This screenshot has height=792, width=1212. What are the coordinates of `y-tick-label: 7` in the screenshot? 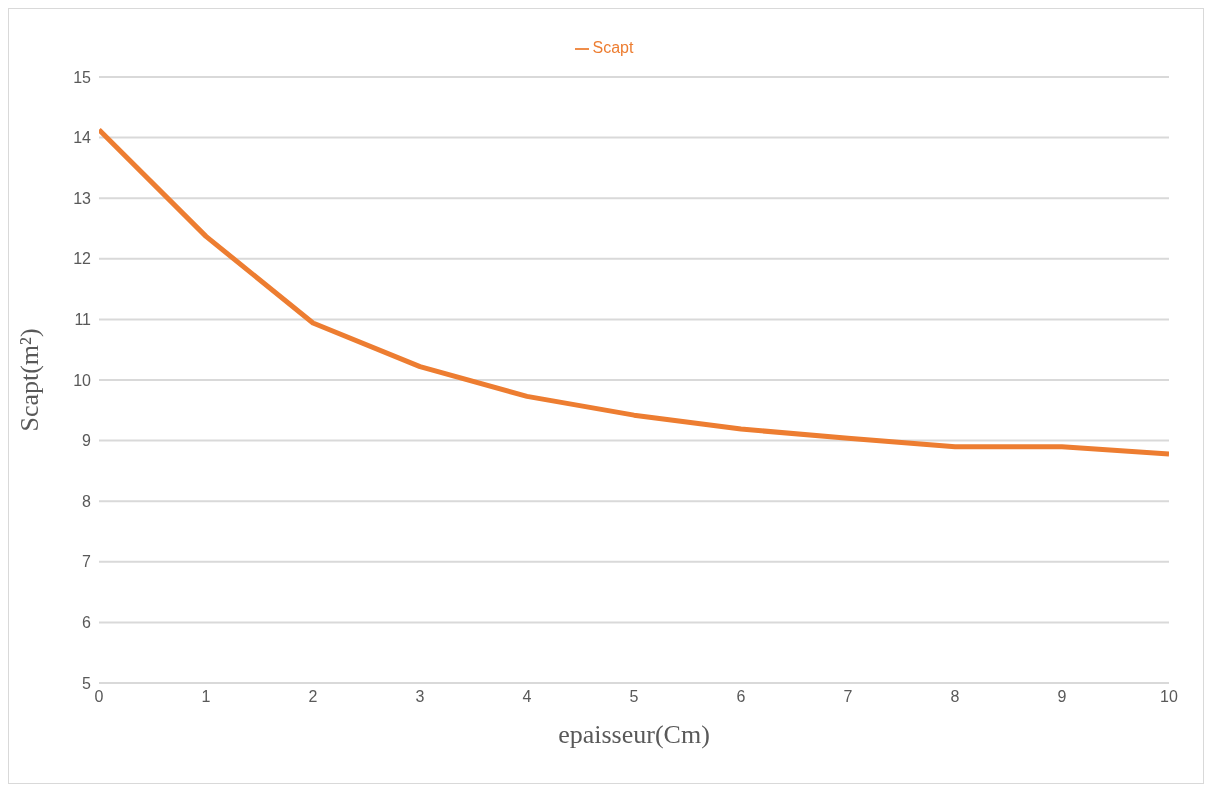 It's located at (87, 562).